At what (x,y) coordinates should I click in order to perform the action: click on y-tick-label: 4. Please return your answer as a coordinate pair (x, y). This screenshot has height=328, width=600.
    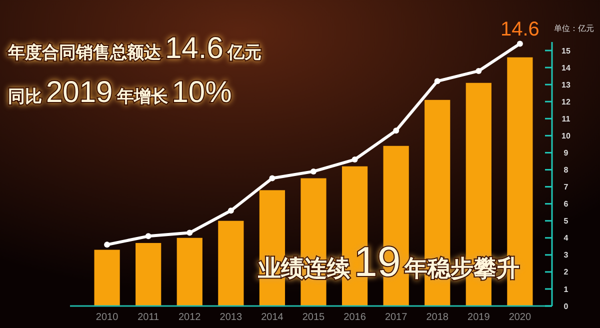
    Looking at the image, I should click on (566, 238).